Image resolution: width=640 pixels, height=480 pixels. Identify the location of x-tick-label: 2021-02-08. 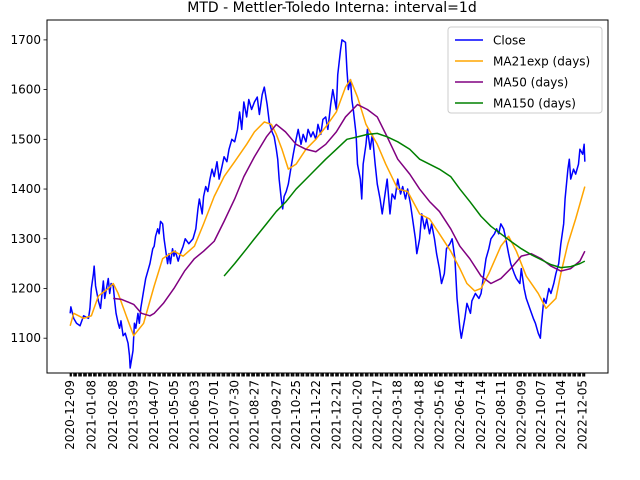
(113, 415).